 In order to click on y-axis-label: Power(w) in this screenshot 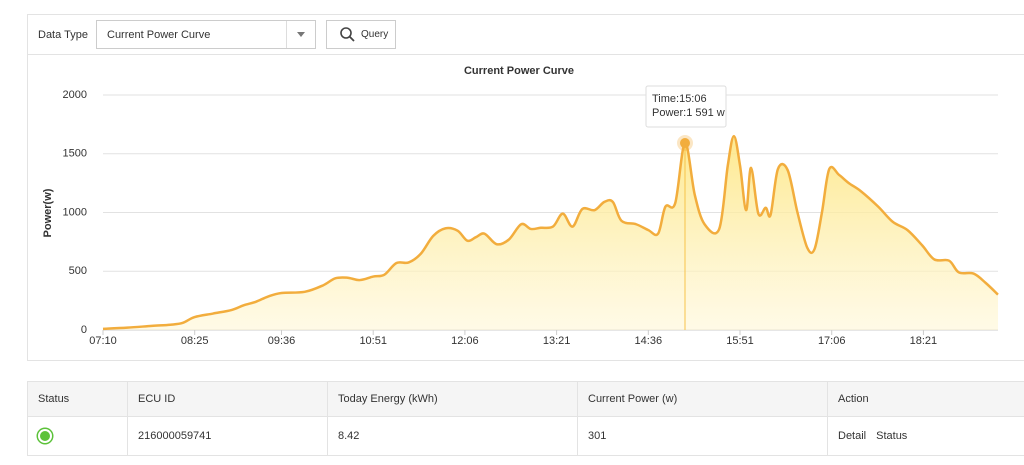, I will do `click(48, 212)`.